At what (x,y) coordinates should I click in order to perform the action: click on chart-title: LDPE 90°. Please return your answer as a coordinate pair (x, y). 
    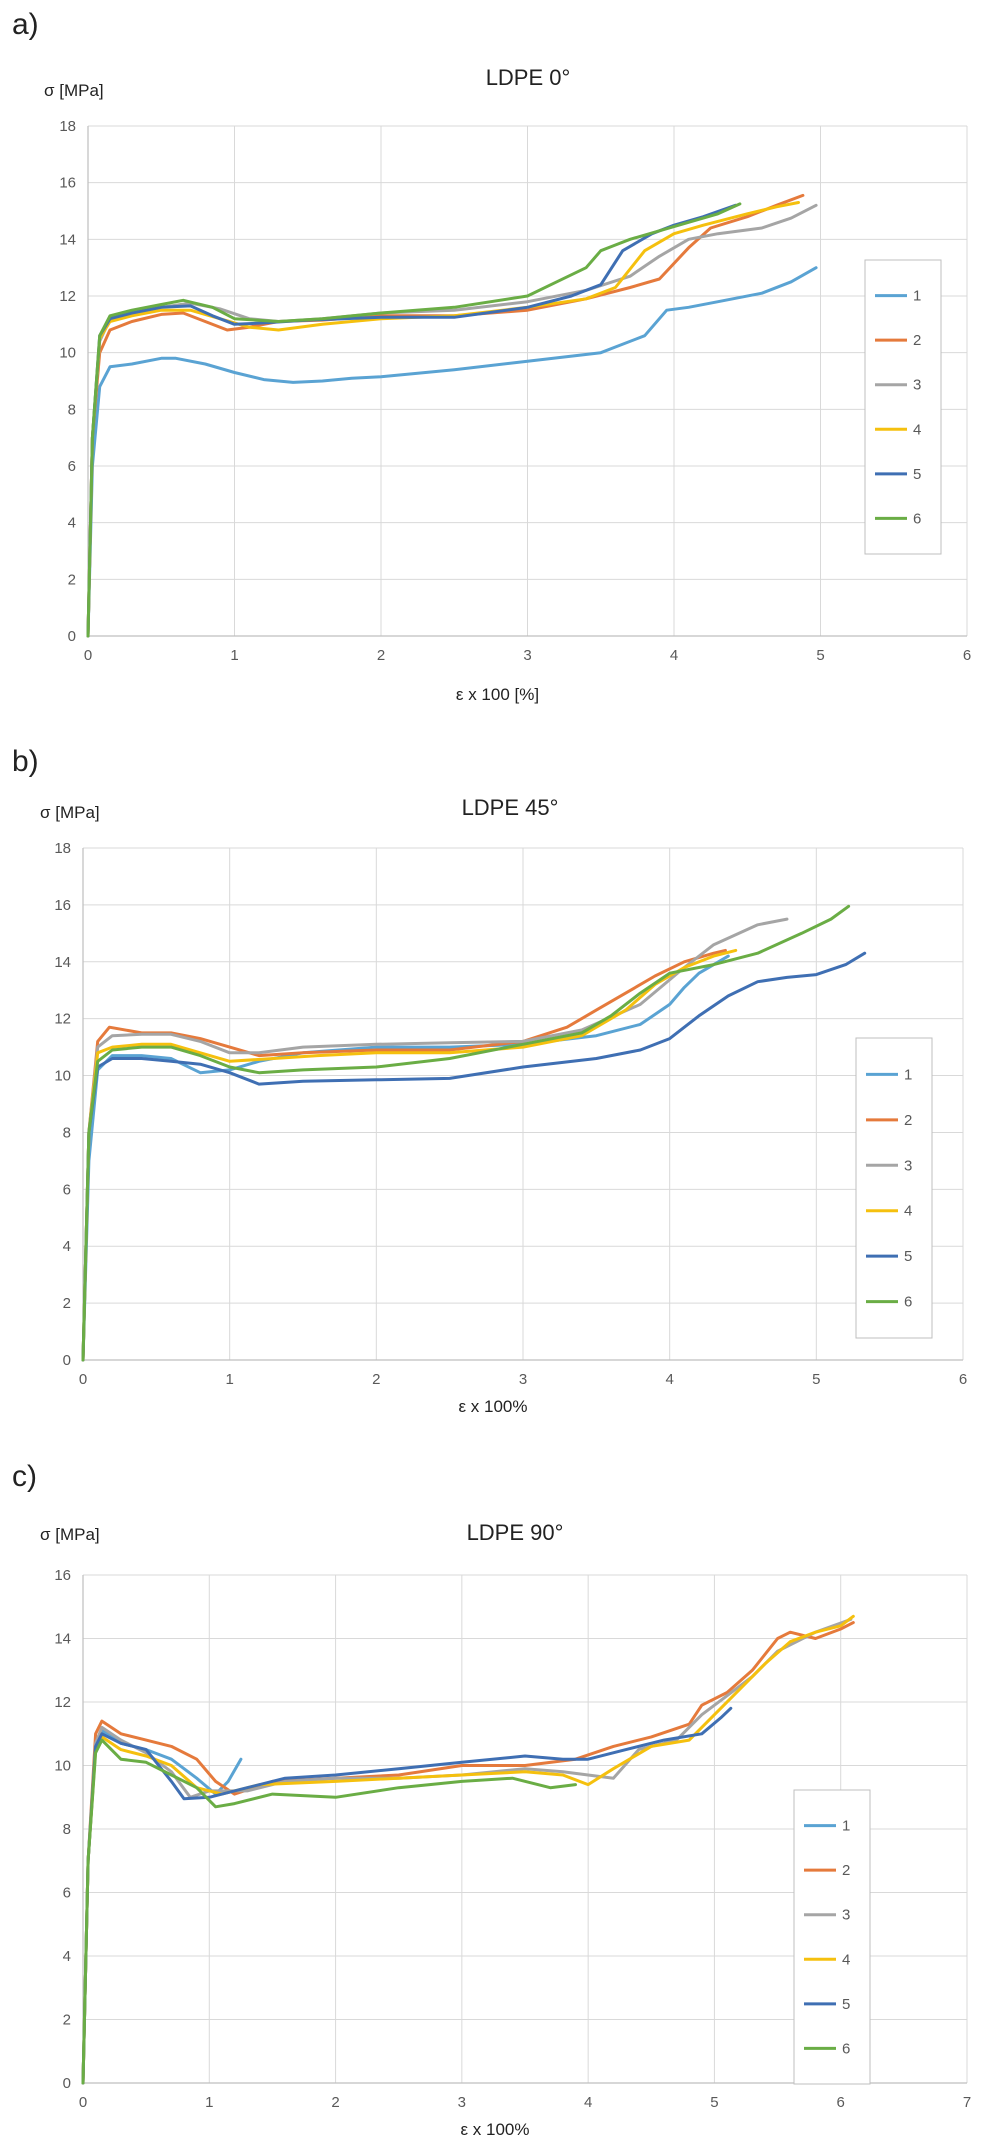
    Looking at the image, I should click on (515, 1532).